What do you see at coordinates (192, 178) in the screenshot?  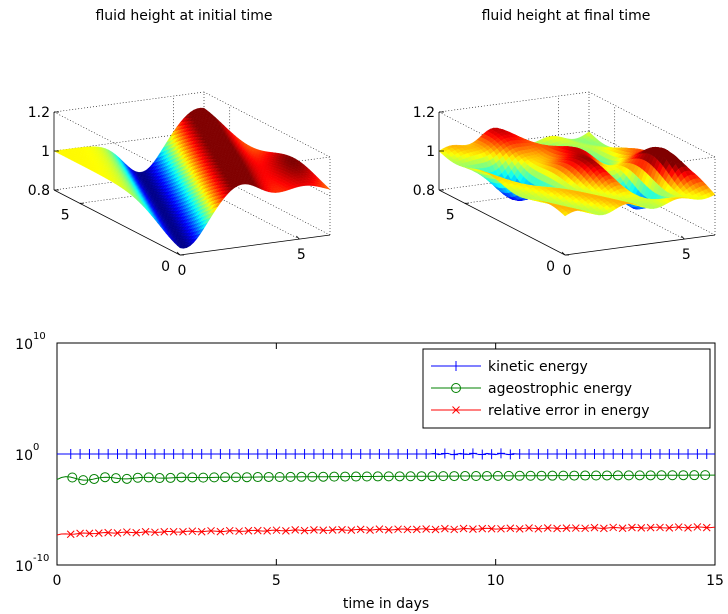 I see `surface-mesh` at bounding box center [192, 178].